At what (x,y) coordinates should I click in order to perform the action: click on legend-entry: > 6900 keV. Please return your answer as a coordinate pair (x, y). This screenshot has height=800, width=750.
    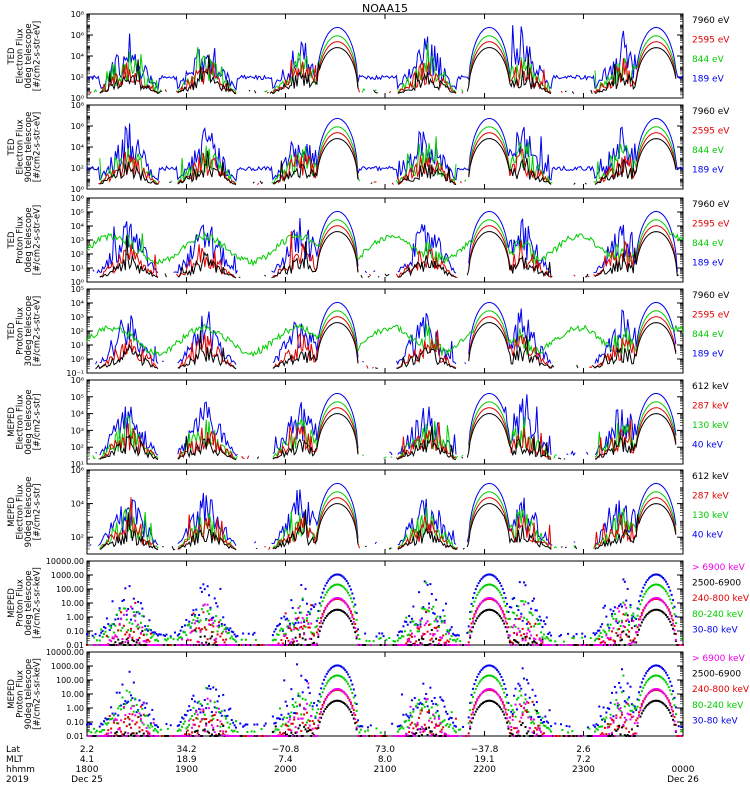
    Looking at the image, I should click on (719, 568).